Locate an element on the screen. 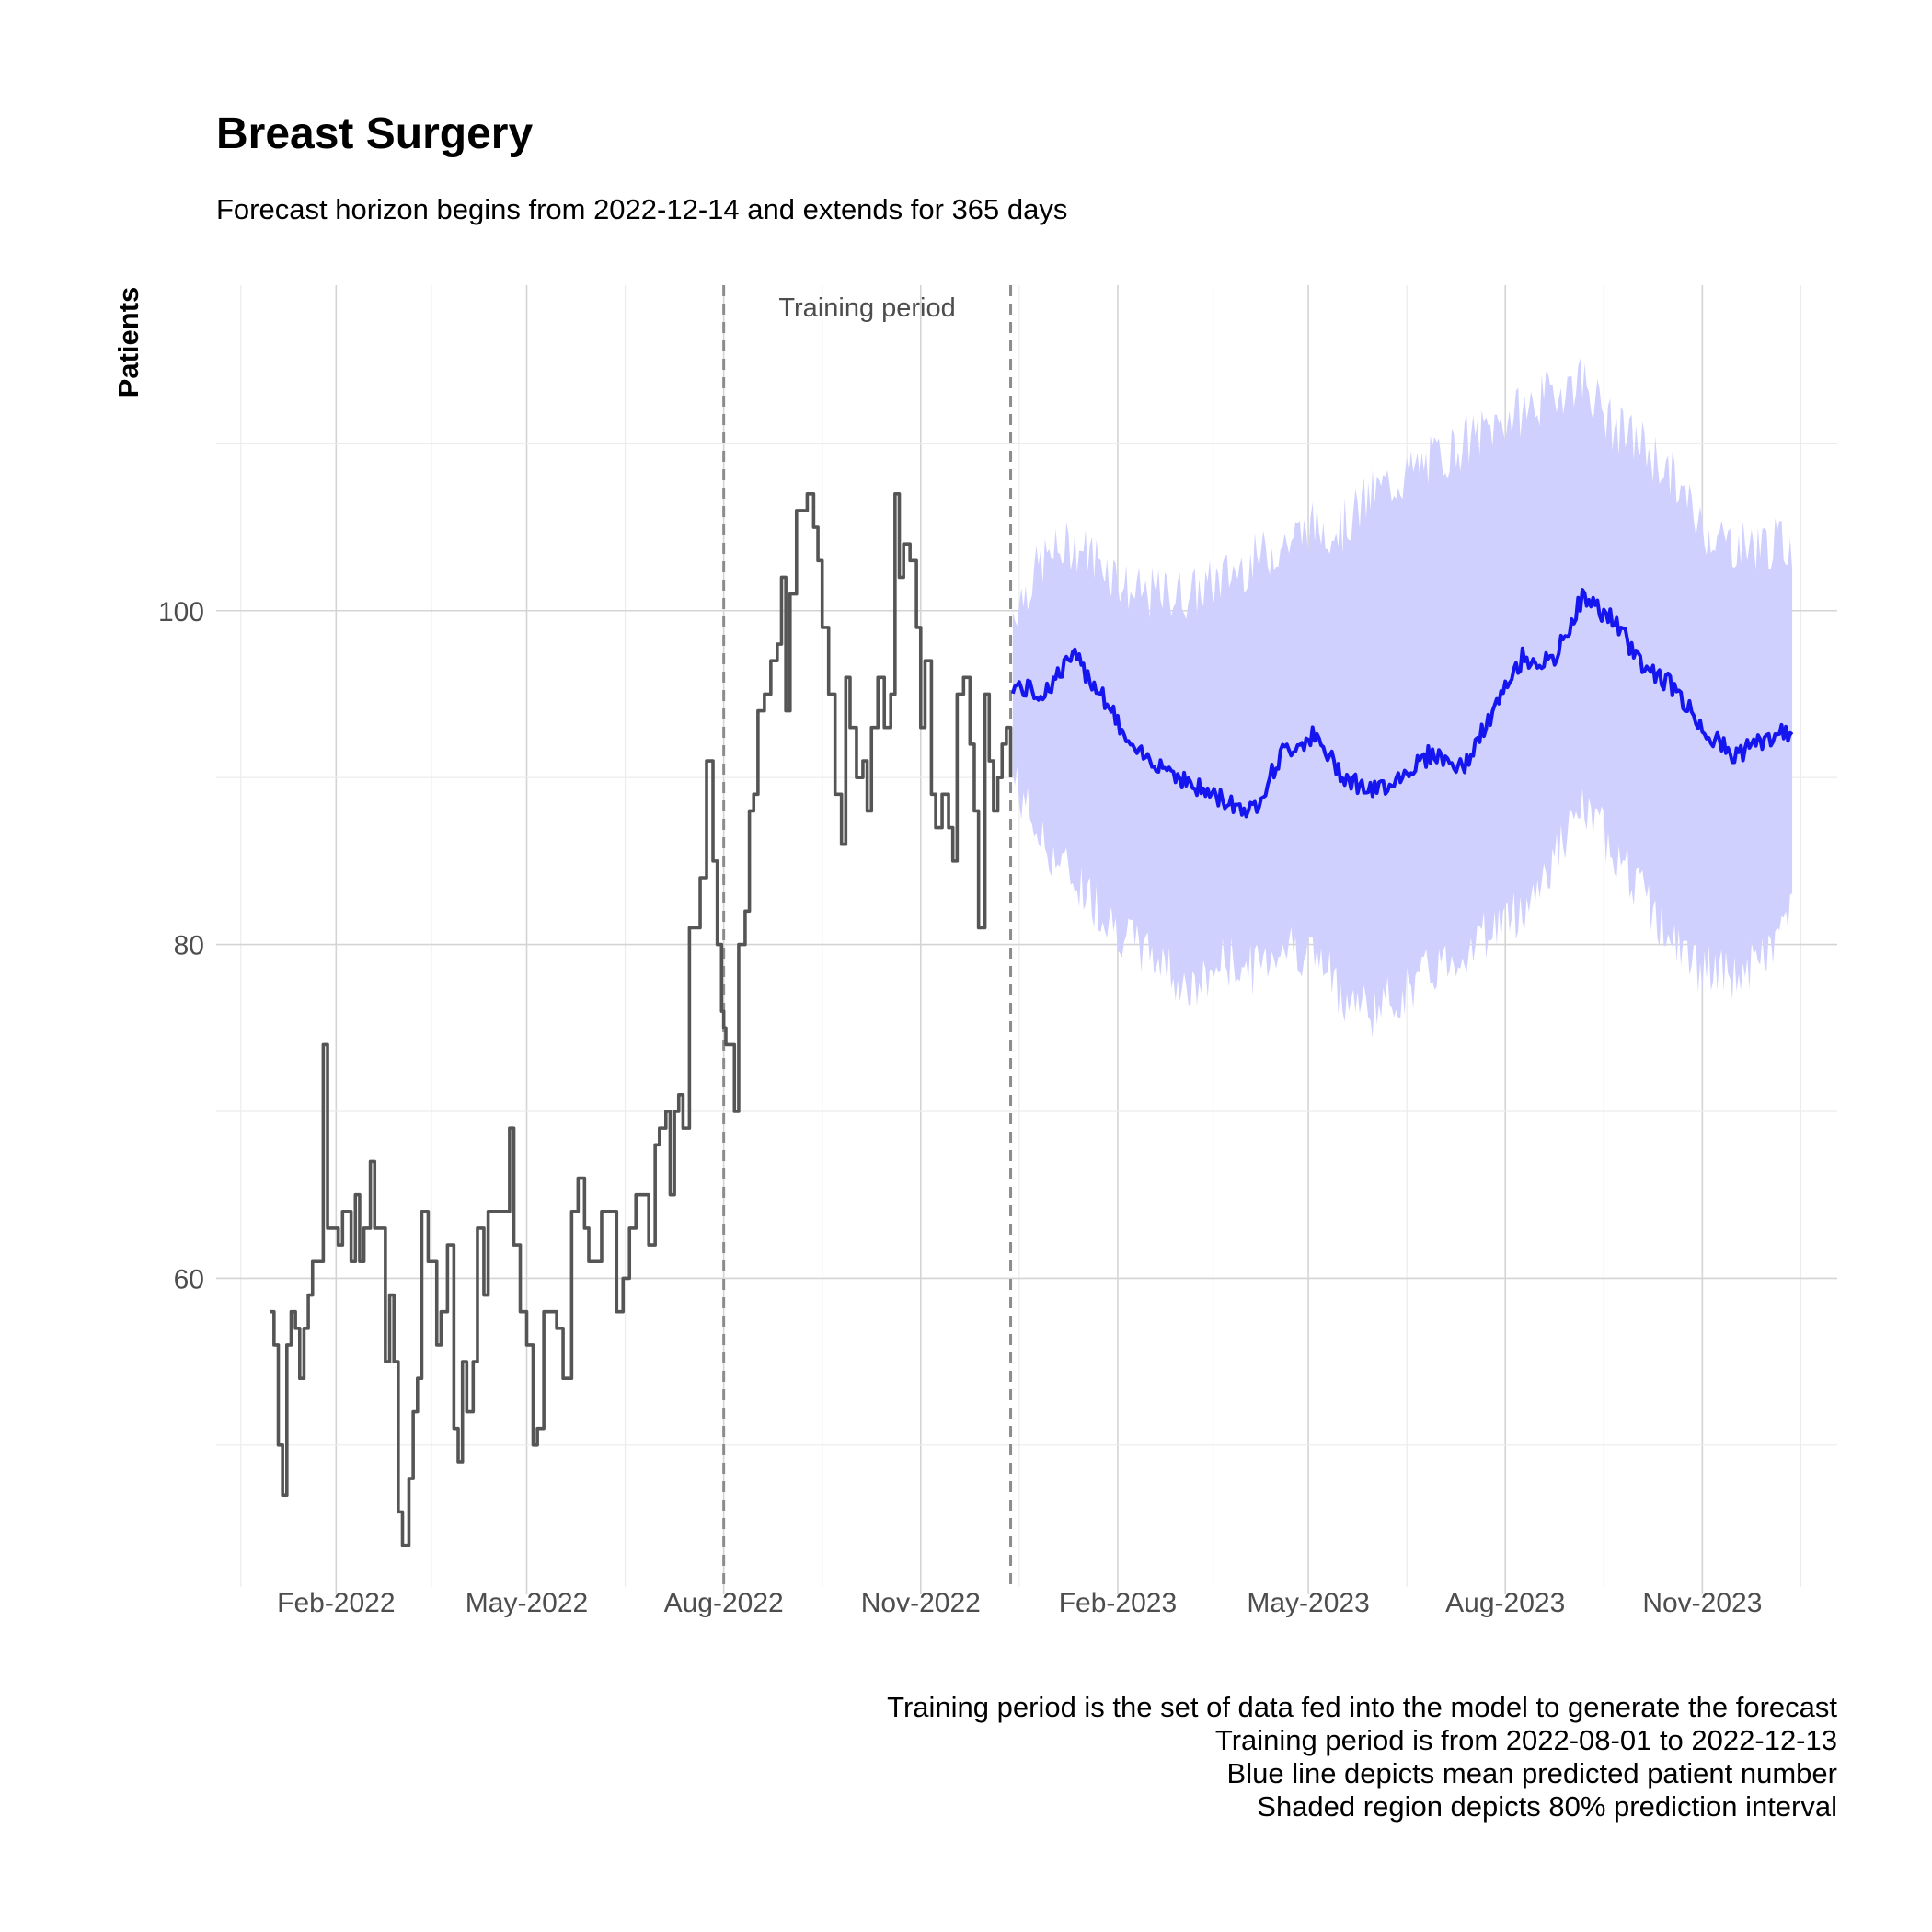 Image resolution: width=1932 pixels, height=1932 pixels. x-tick-label: May-2022 is located at coordinates (527, 1603).